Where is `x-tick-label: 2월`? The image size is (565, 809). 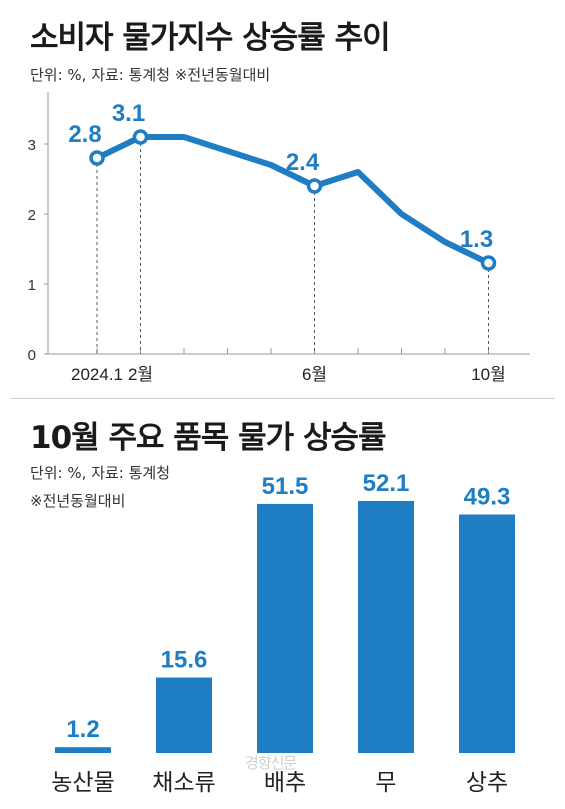
x-tick-label: 2월 is located at coordinates (140, 374).